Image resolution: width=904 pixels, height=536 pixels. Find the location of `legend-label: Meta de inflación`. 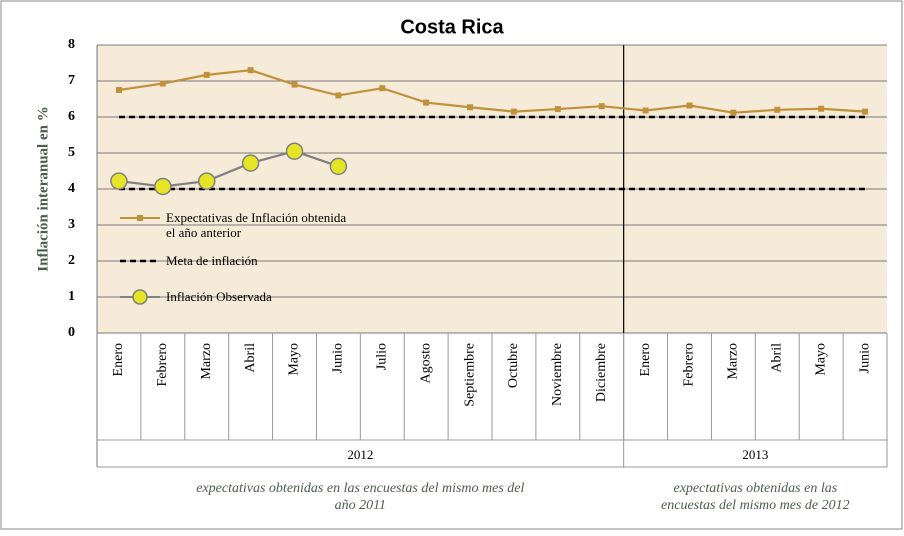

legend-label: Meta de inflación is located at coordinates (212, 260).